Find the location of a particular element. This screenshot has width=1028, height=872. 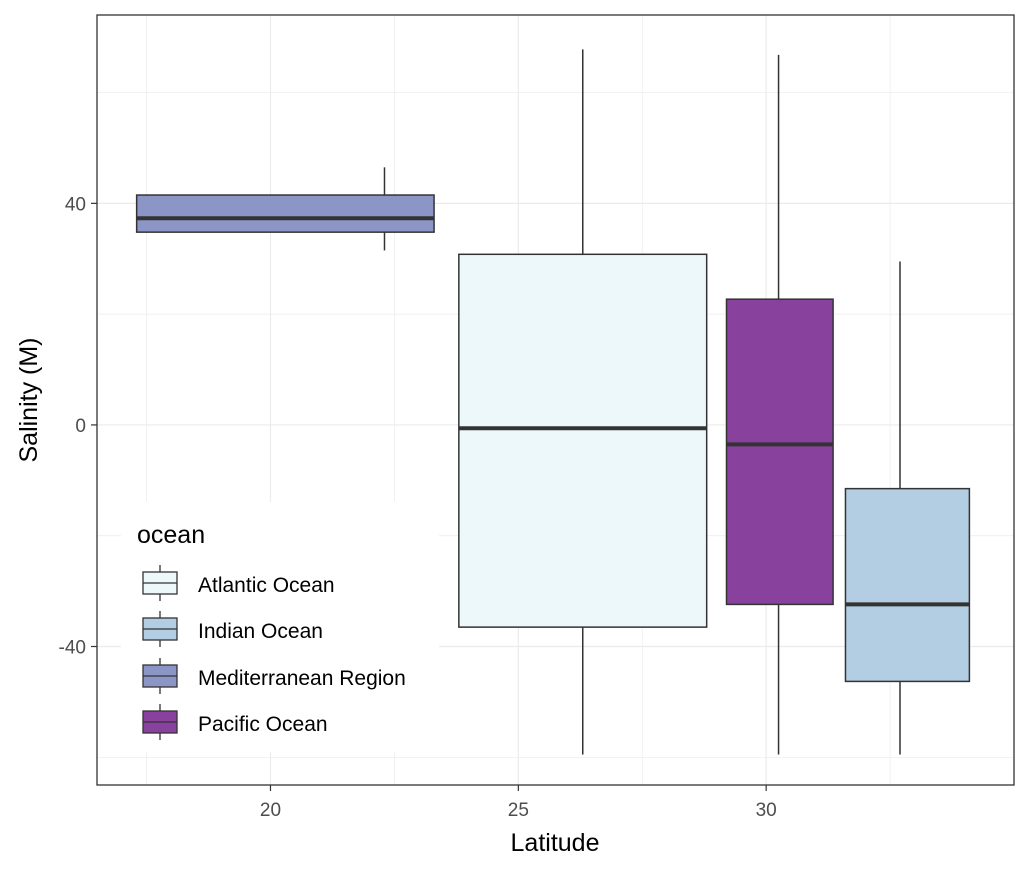

box-pacific-ocean is located at coordinates (779, 404).